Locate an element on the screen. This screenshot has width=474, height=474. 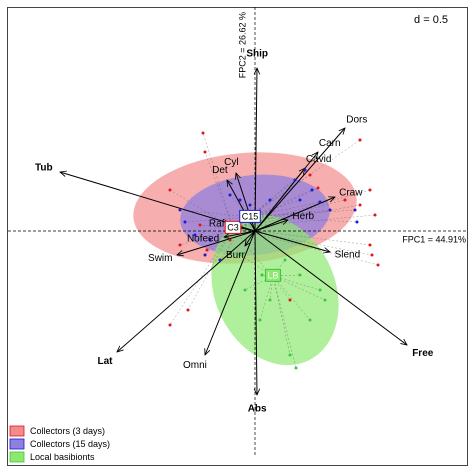
vector-label: Dors is located at coordinates (356, 119).